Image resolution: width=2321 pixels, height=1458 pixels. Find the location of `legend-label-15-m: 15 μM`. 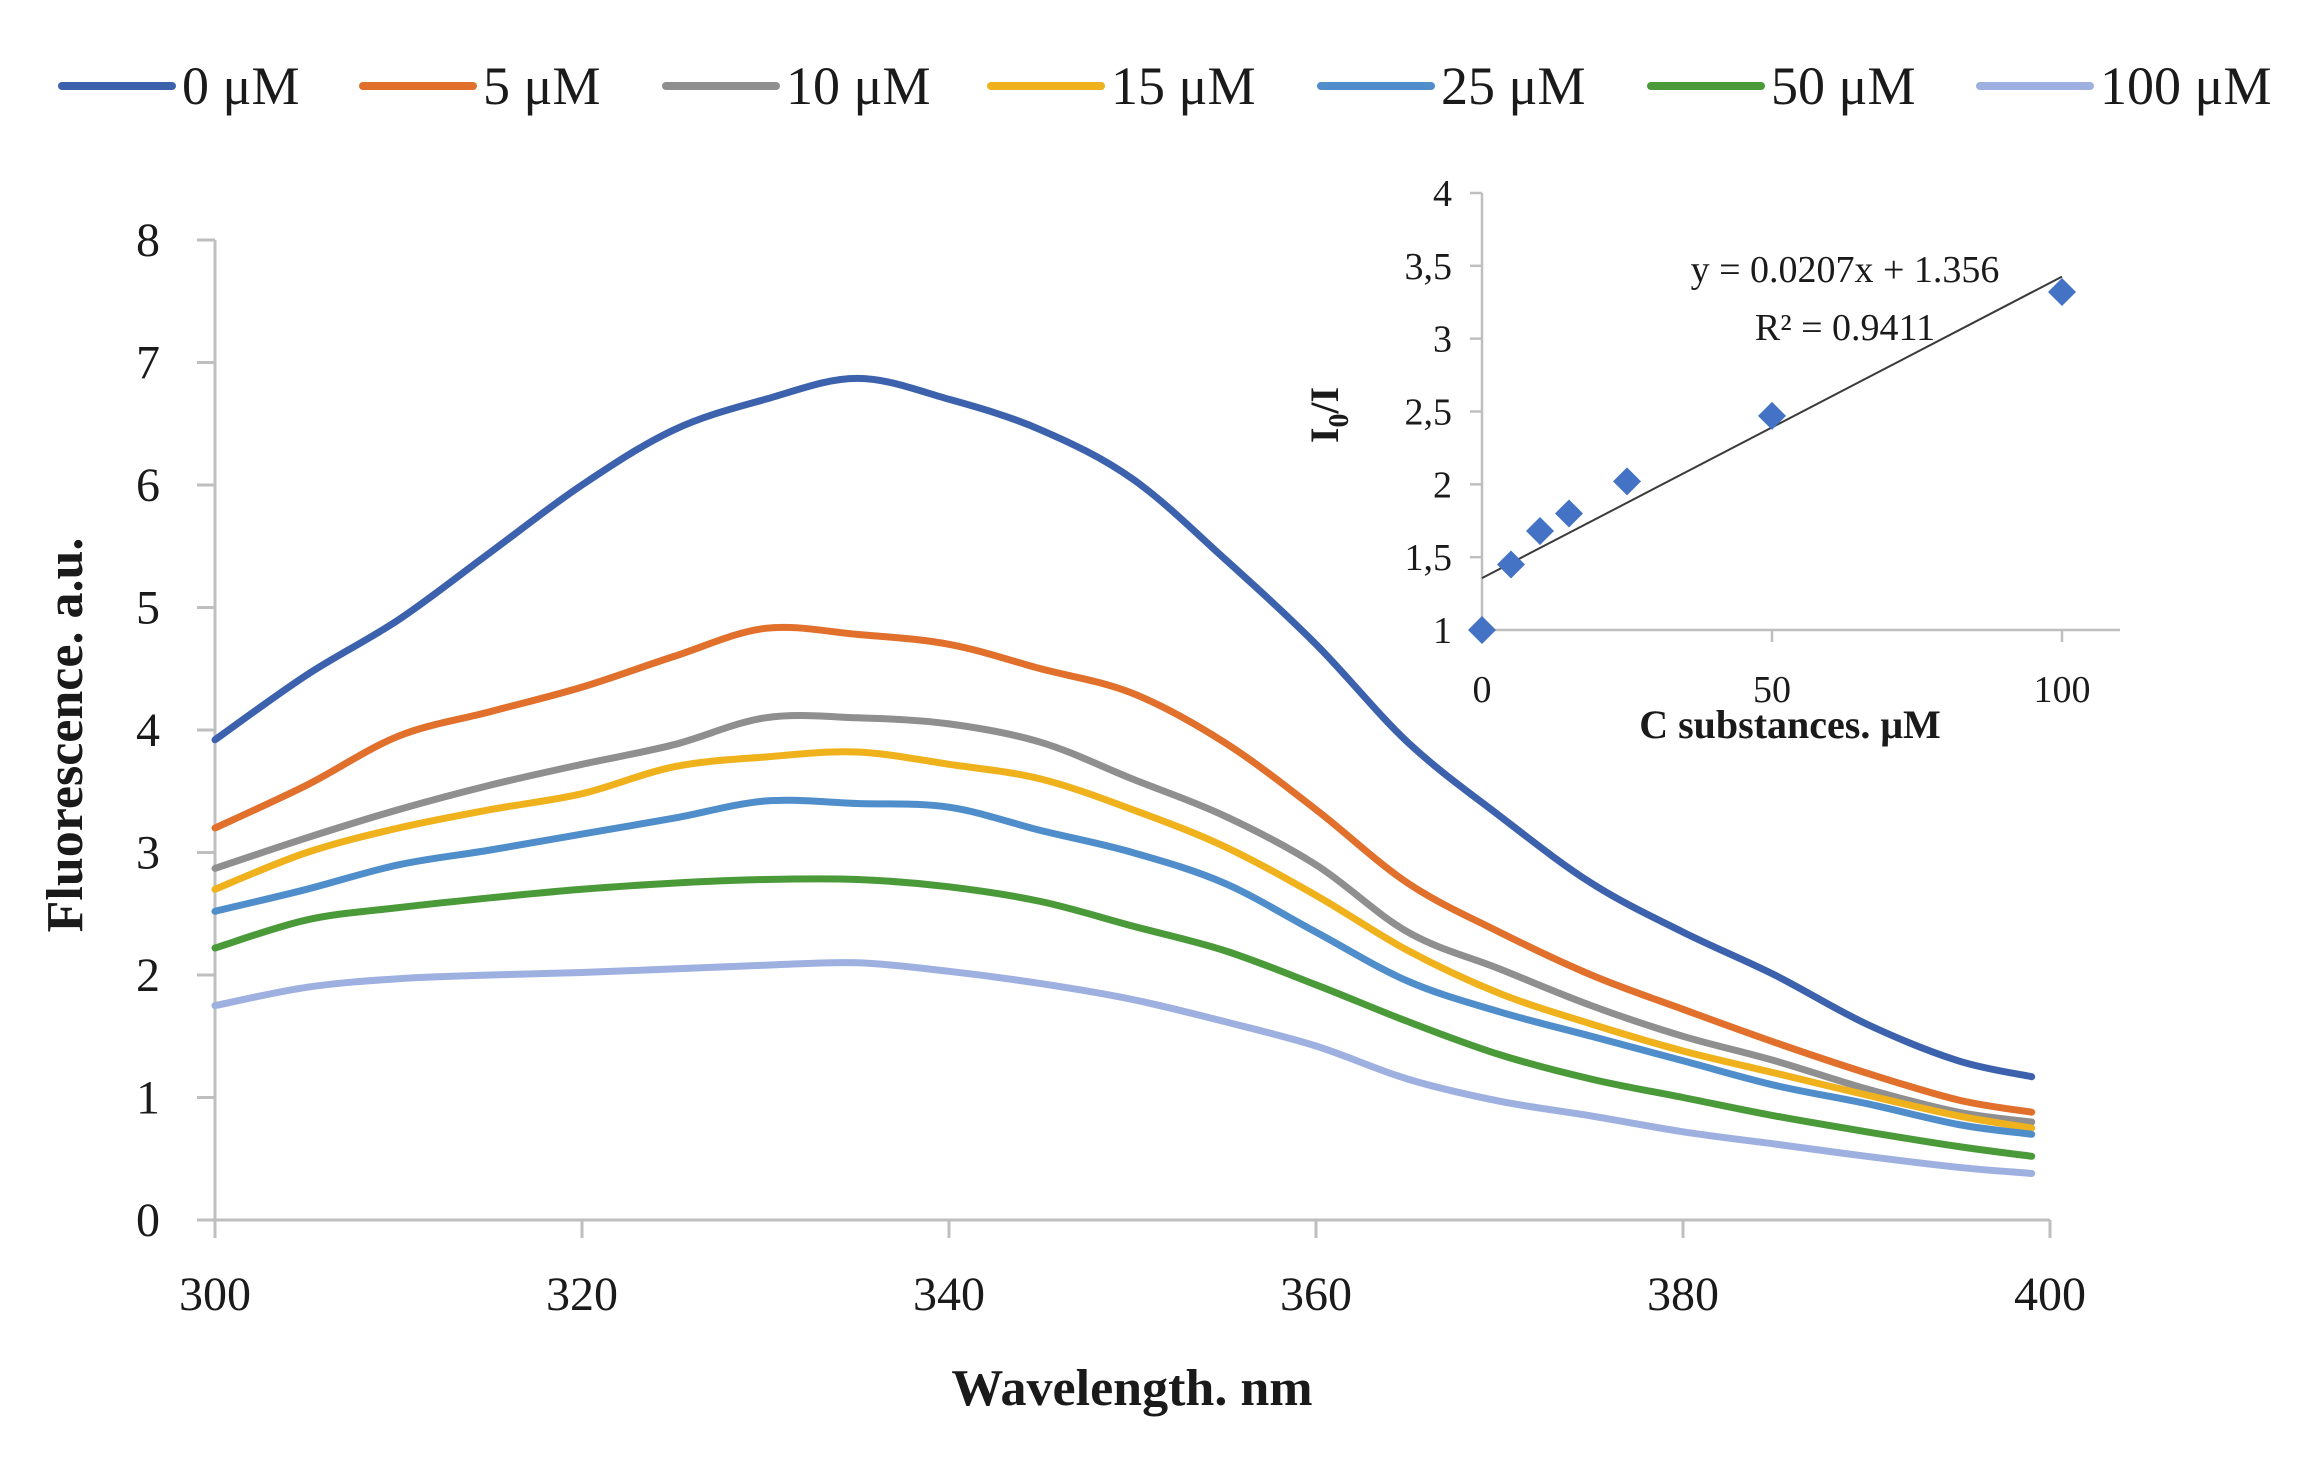

legend-label-15-m: 15 μM is located at coordinates (1183, 86).